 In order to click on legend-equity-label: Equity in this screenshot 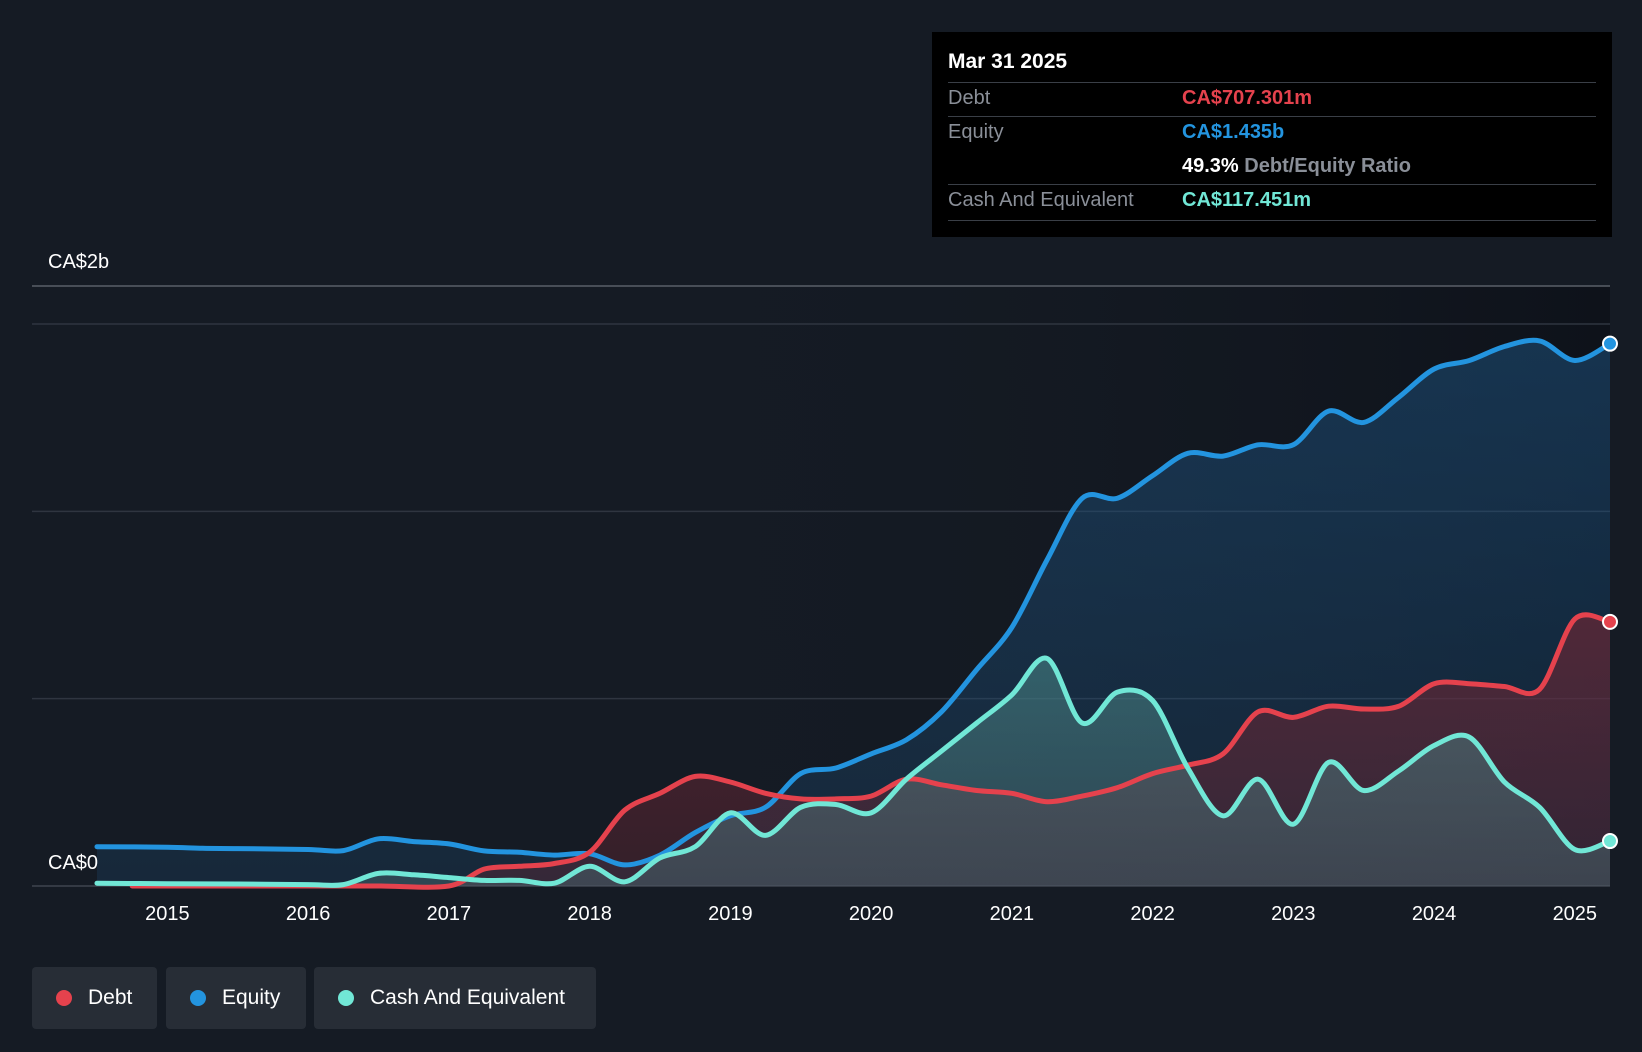, I will do `click(251, 997)`.